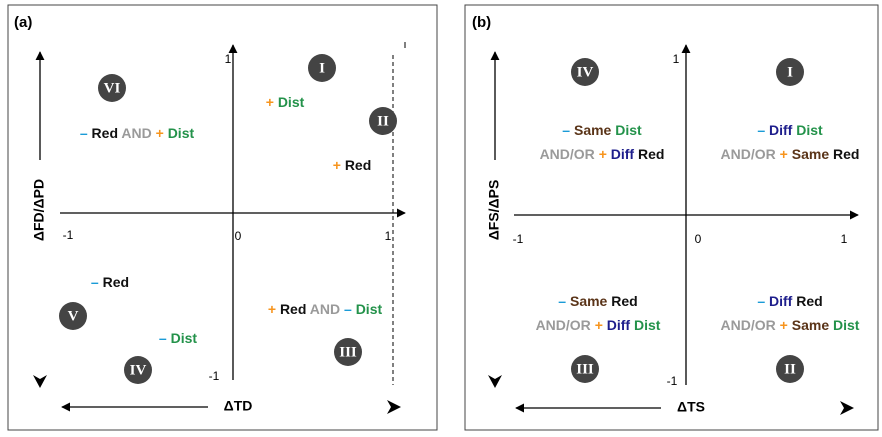  What do you see at coordinates (494, 210) in the screenshot?
I see `y-axis-label: ΔFS/ΔPS` at bounding box center [494, 210].